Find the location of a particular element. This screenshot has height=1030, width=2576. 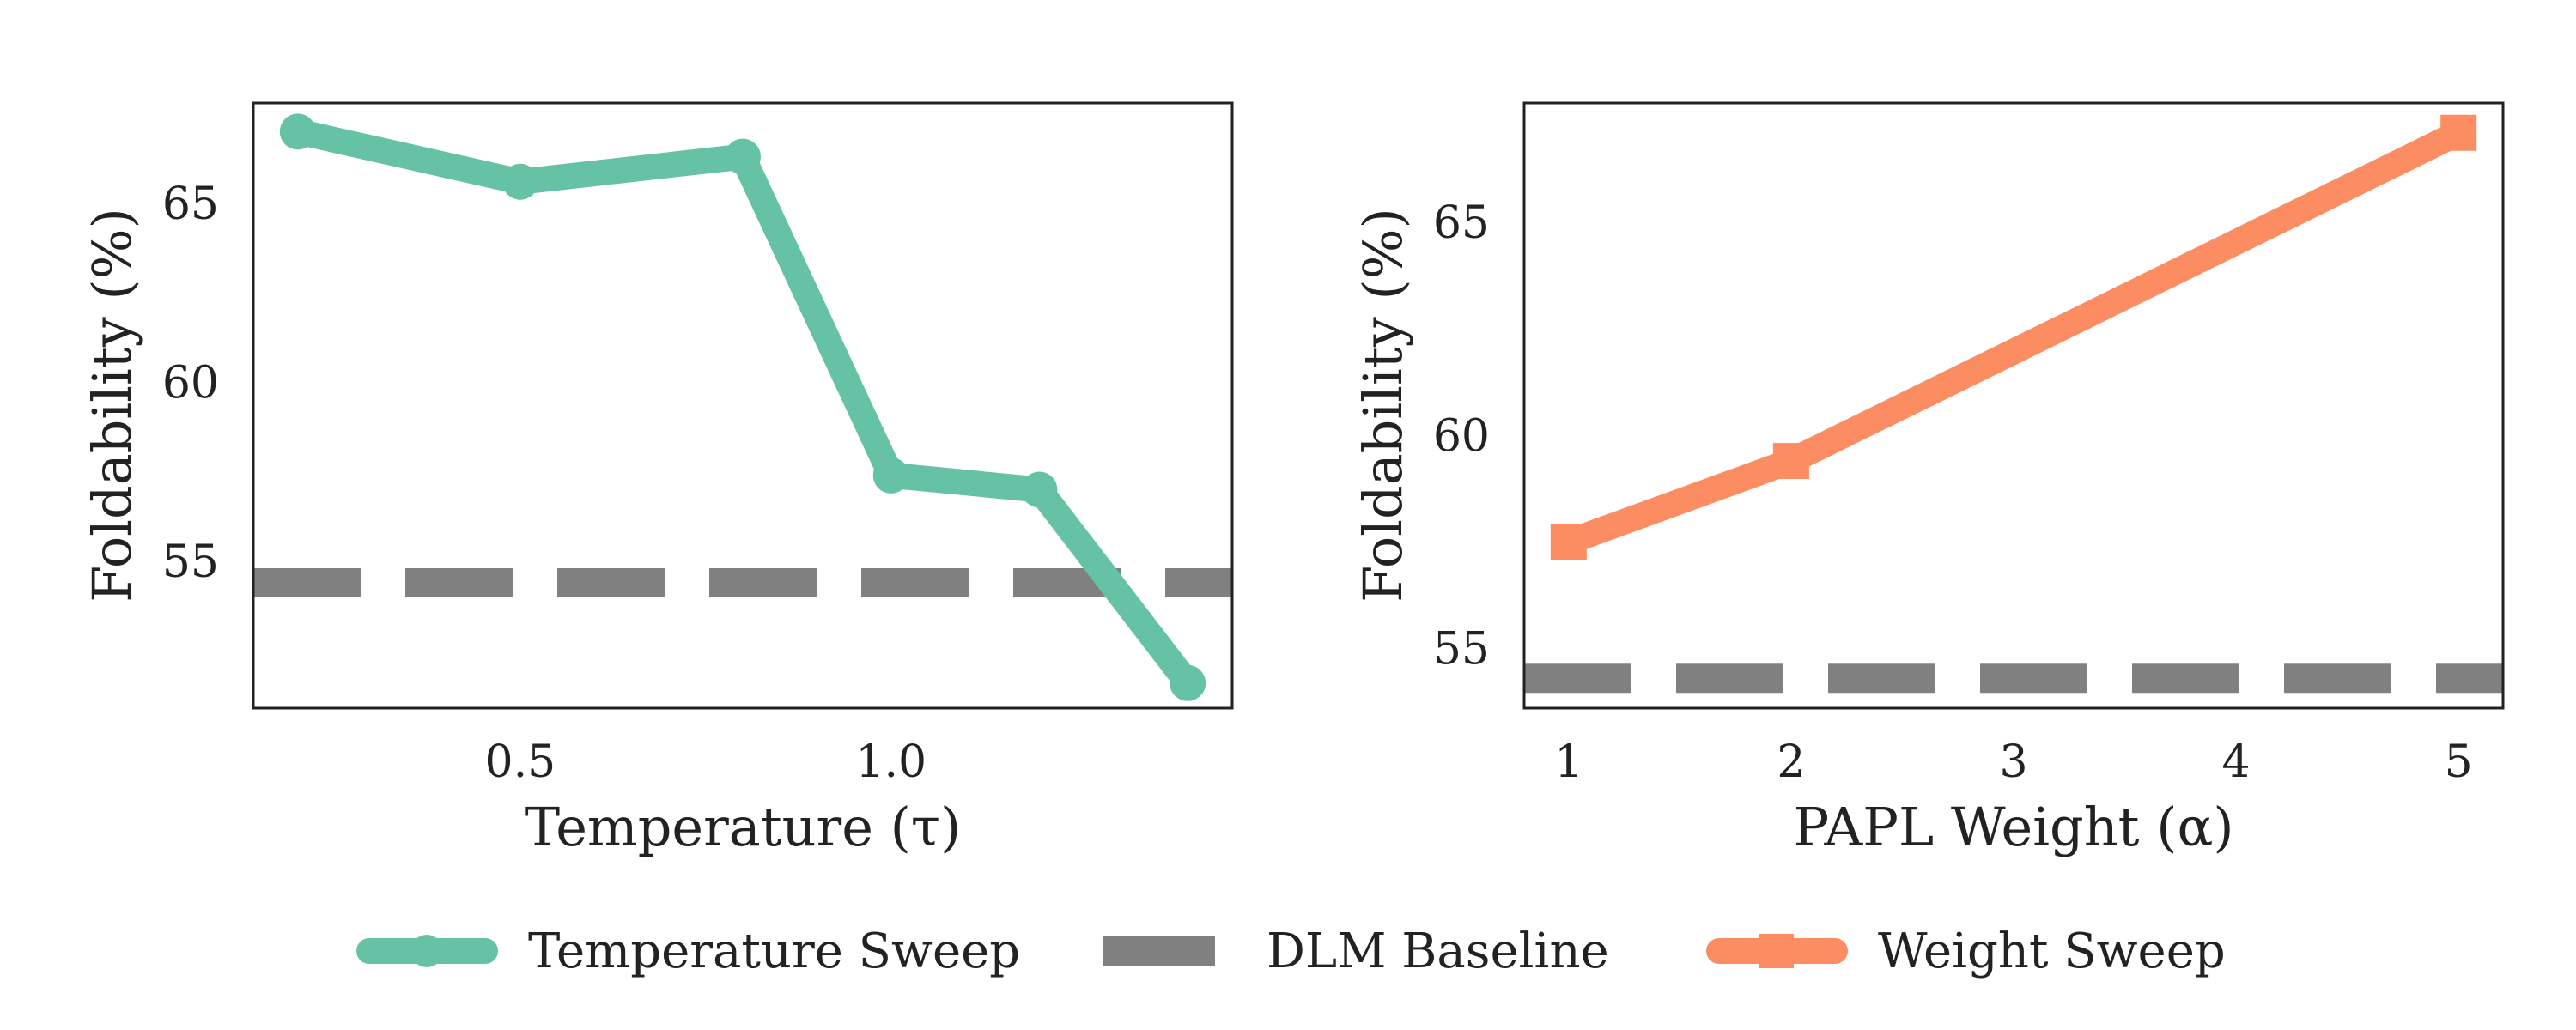

weight-chart-ytick-label: 60 is located at coordinates (1462, 436).